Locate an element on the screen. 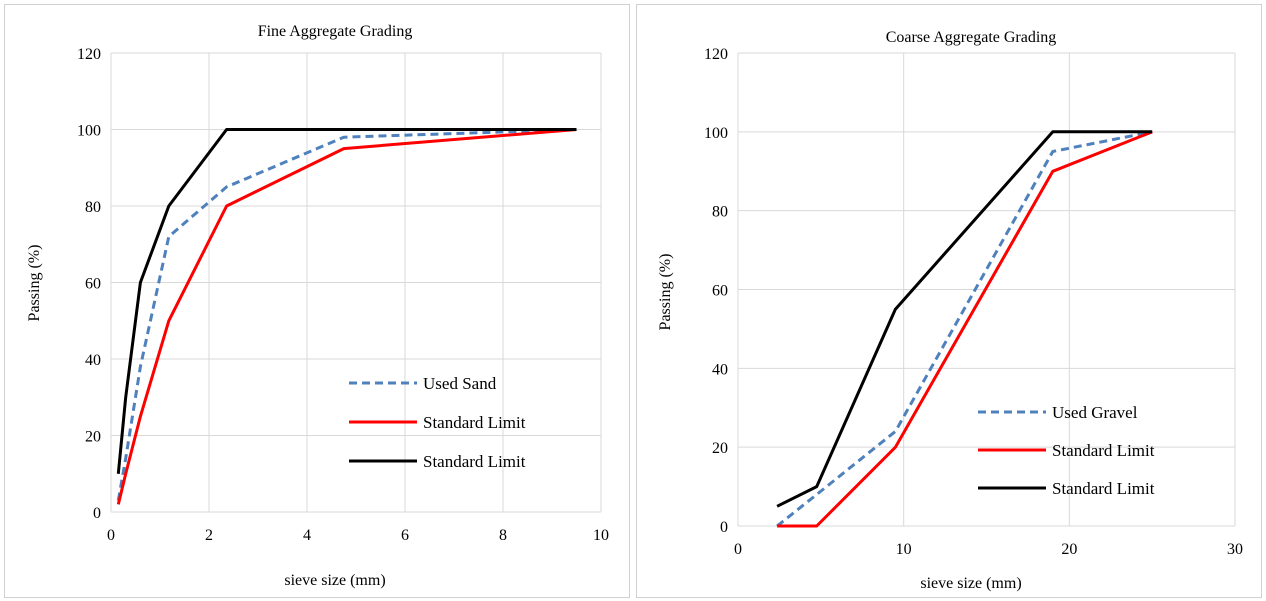 The height and width of the screenshot is (601, 1266). x-tick-label: 8 is located at coordinates (503, 535).